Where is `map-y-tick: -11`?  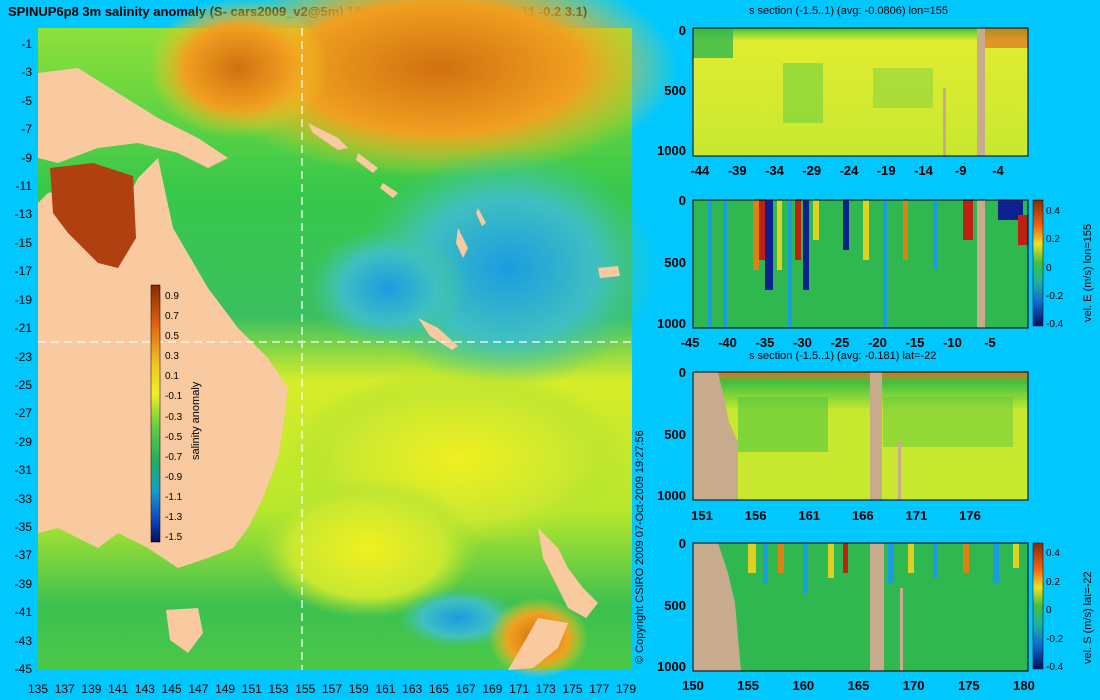 map-y-tick: -11 is located at coordinates (23, 186).